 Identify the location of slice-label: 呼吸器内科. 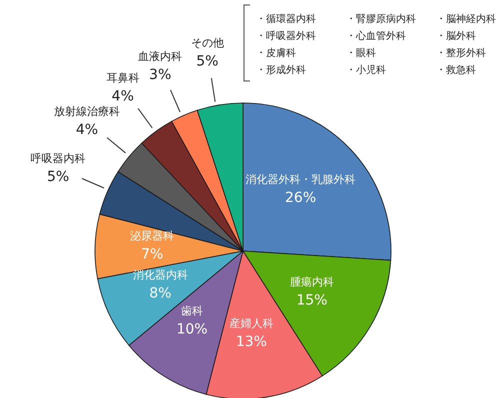
(58, 159).